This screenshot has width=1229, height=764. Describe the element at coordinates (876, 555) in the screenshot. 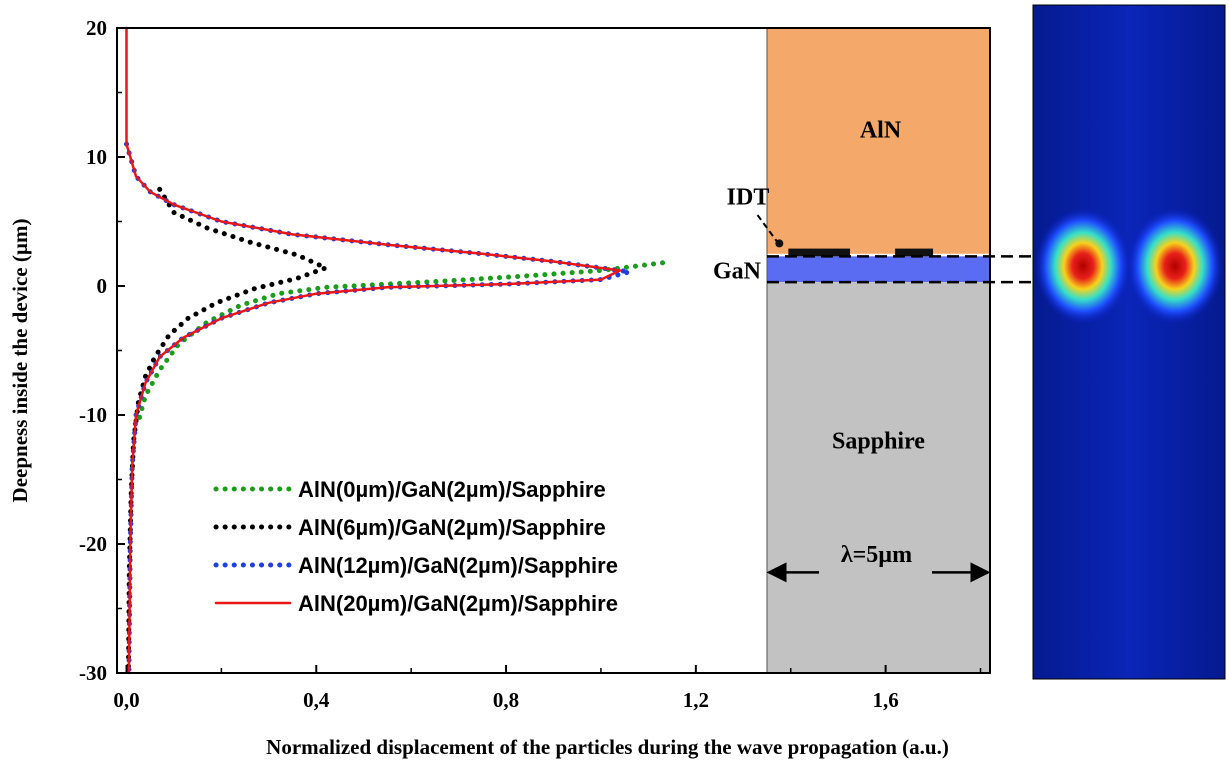

I see `wavelength-label: λ=5µm` at that location.